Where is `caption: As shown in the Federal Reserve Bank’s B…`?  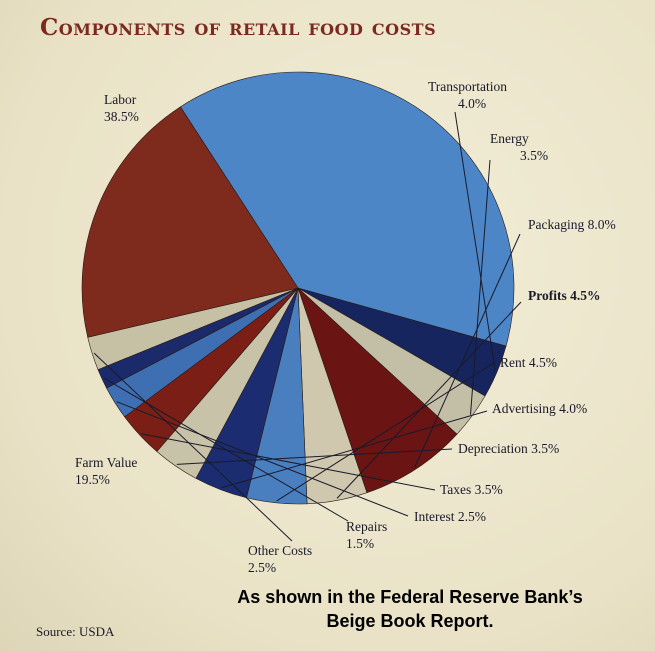 caption: As shown in the Federal Reserve Bank’s B… is located at coordinates (410, 609).